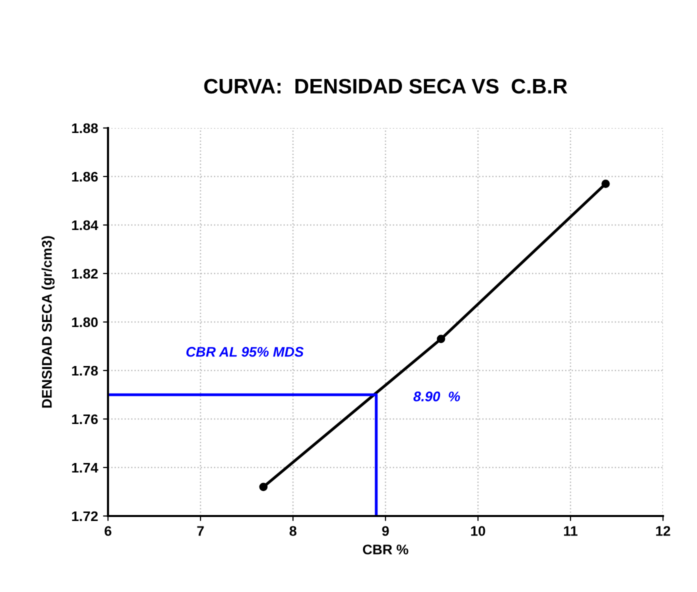 The width and height of the screenshot is (697, 592). What do you see at coordinates (200, 531) in the screenshot?
I see `x-tick-label: 7` at bounding box center [200, 531].